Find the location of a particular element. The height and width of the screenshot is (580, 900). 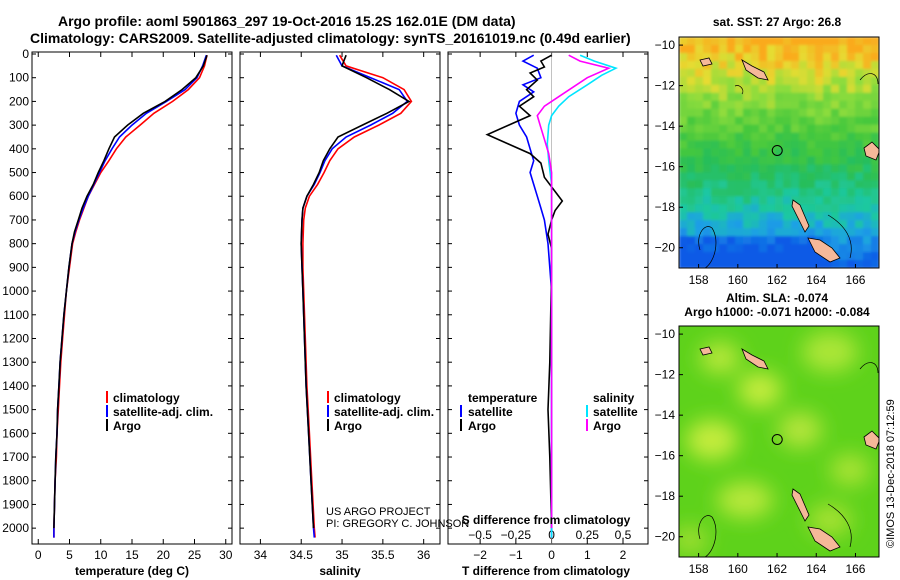

x-tick-label-salinity: −0.5 is located at coordinates (480, 535).